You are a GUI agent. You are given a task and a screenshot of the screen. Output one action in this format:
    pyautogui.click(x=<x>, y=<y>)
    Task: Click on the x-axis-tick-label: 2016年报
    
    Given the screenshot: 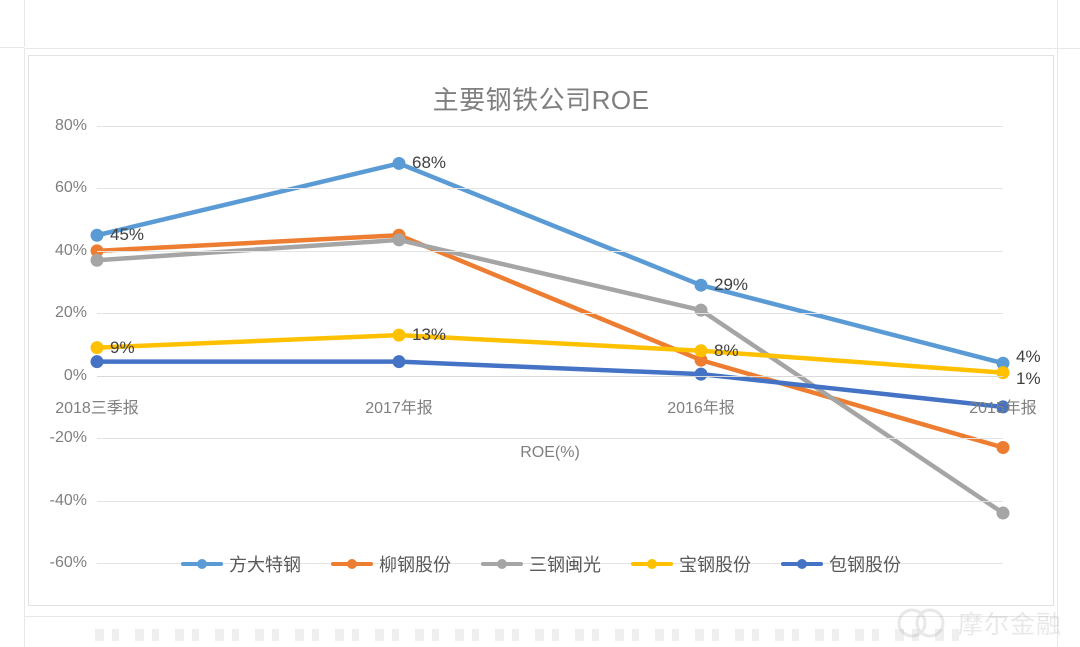 What is the action you would take?
    pyautogui.click(x=701, y=408)
    